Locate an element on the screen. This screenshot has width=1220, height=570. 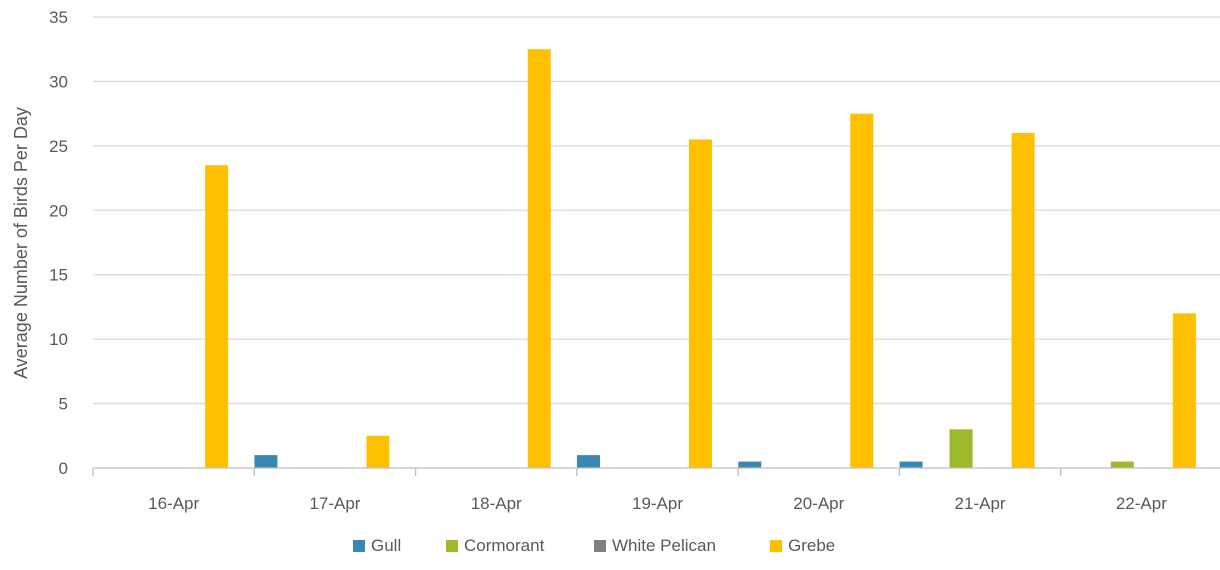
x-tick-label: 17-Apr is located at coordinates (334, 503).